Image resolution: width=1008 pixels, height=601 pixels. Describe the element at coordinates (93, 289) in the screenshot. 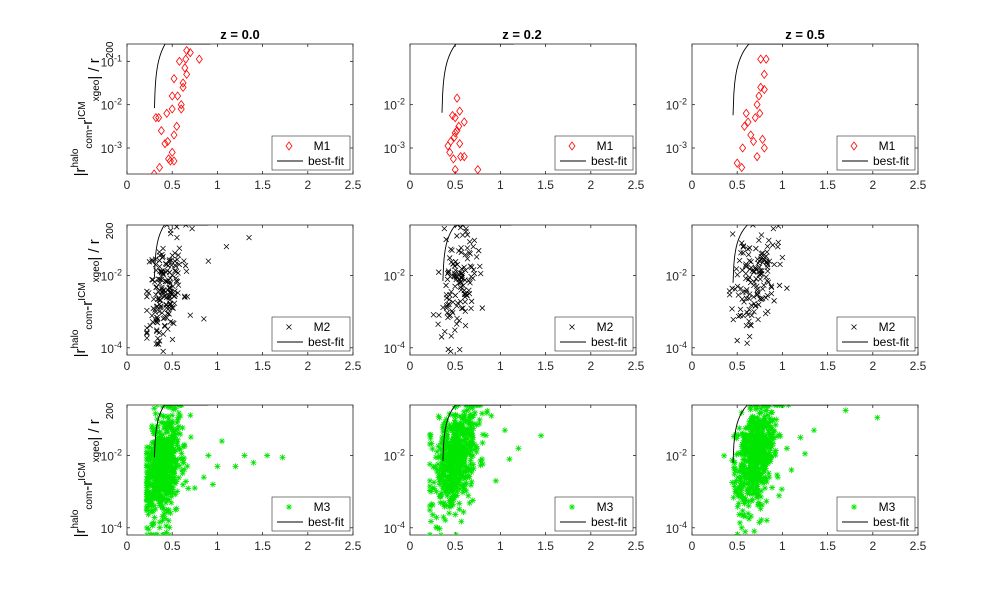

I see `y-axis-label: |rhalocom-rICMxgeo| / r200` at that location.